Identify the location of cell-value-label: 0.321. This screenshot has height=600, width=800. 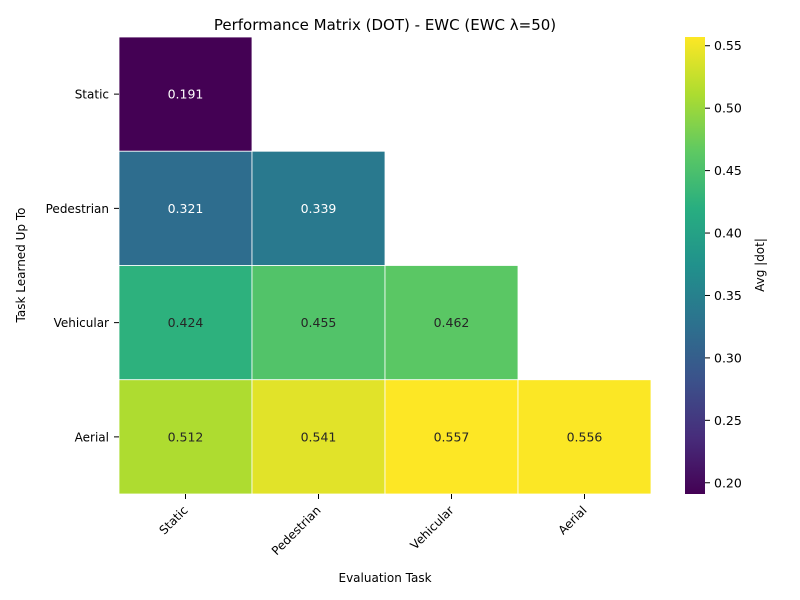
(186, 208).